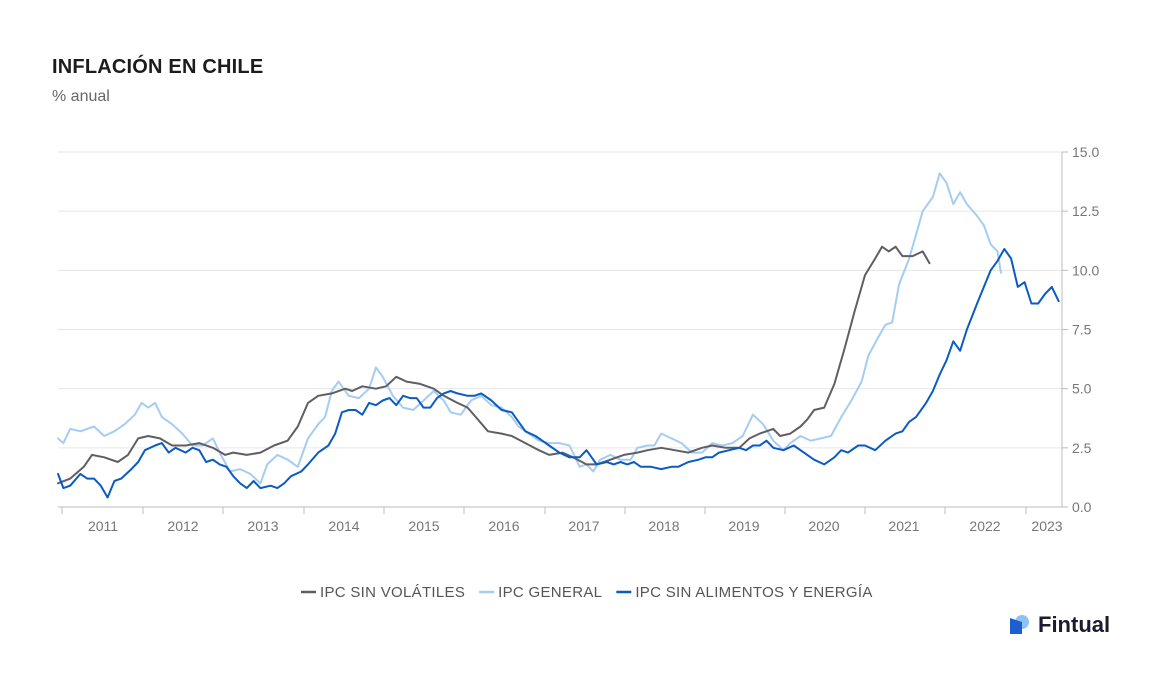 The image size is (1160, 686). I want to click on x-tick-label: 2016, so click(503, 526).